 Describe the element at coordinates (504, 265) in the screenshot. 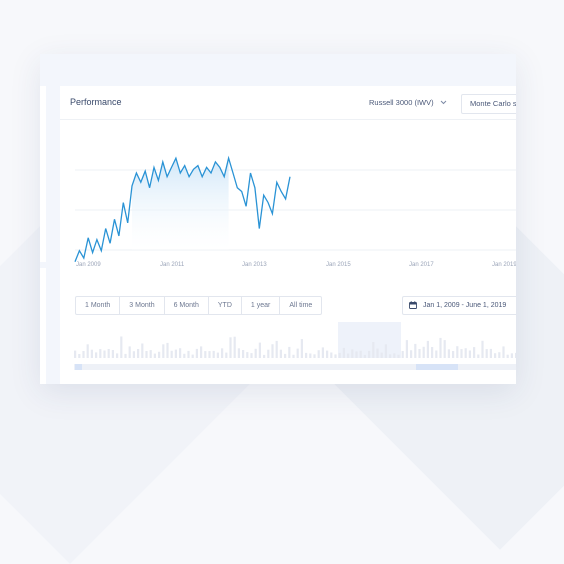

I see `x-axis-label: Jan 2019` at that location.